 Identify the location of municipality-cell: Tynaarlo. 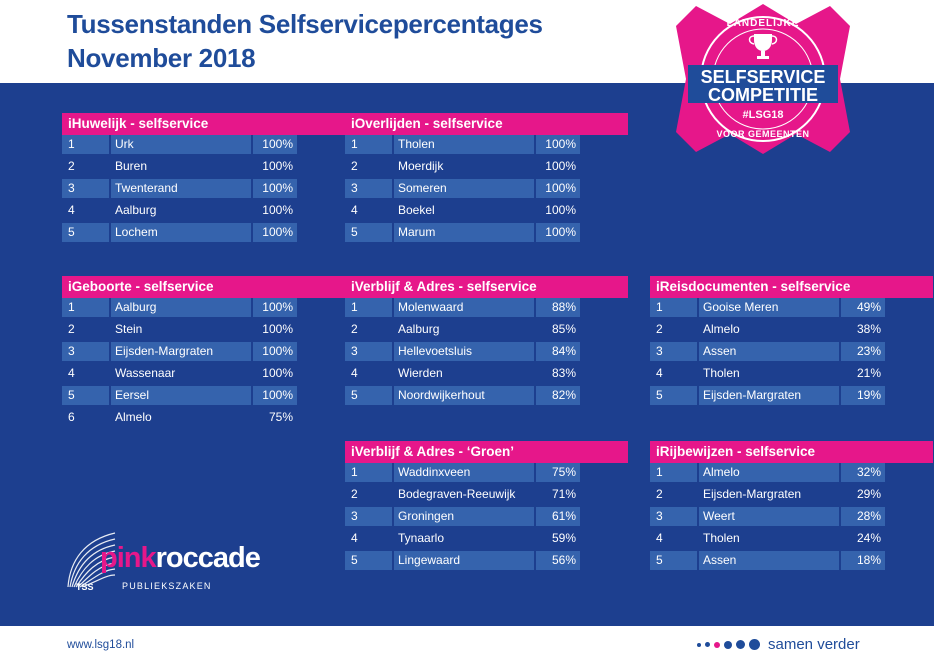
(421, 538).